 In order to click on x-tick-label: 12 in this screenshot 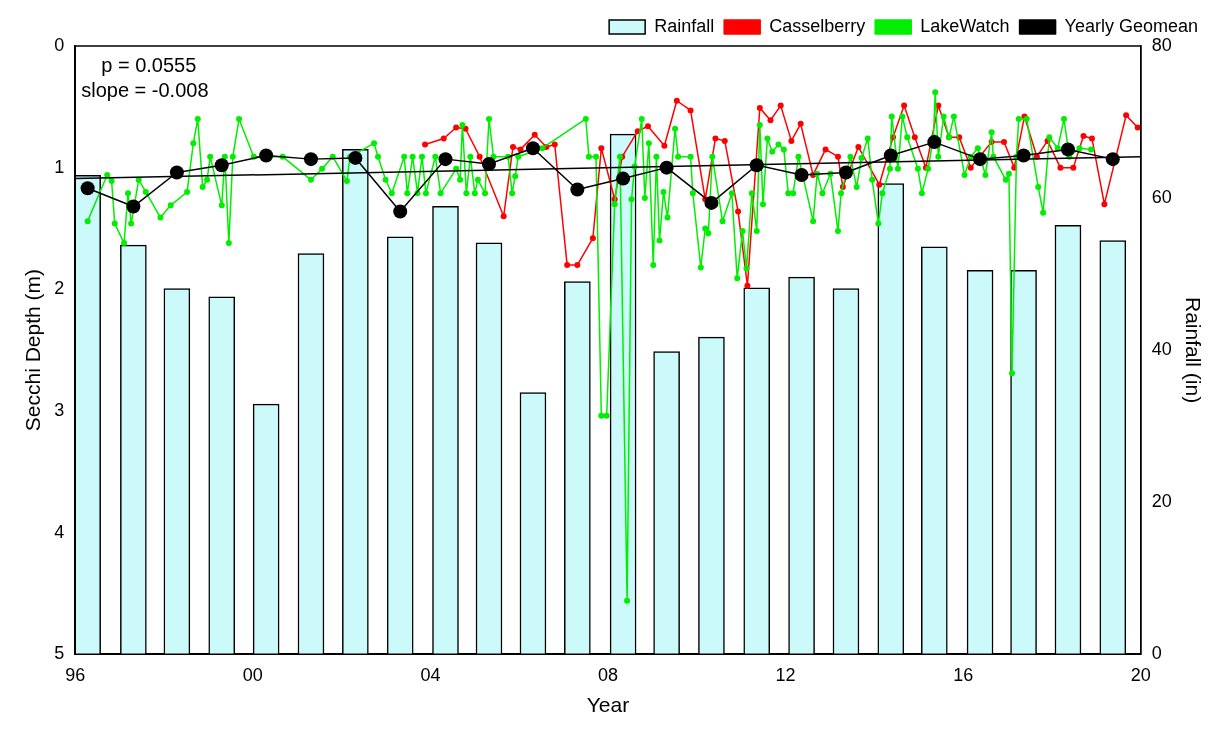, I will do `click(785, 674)`.